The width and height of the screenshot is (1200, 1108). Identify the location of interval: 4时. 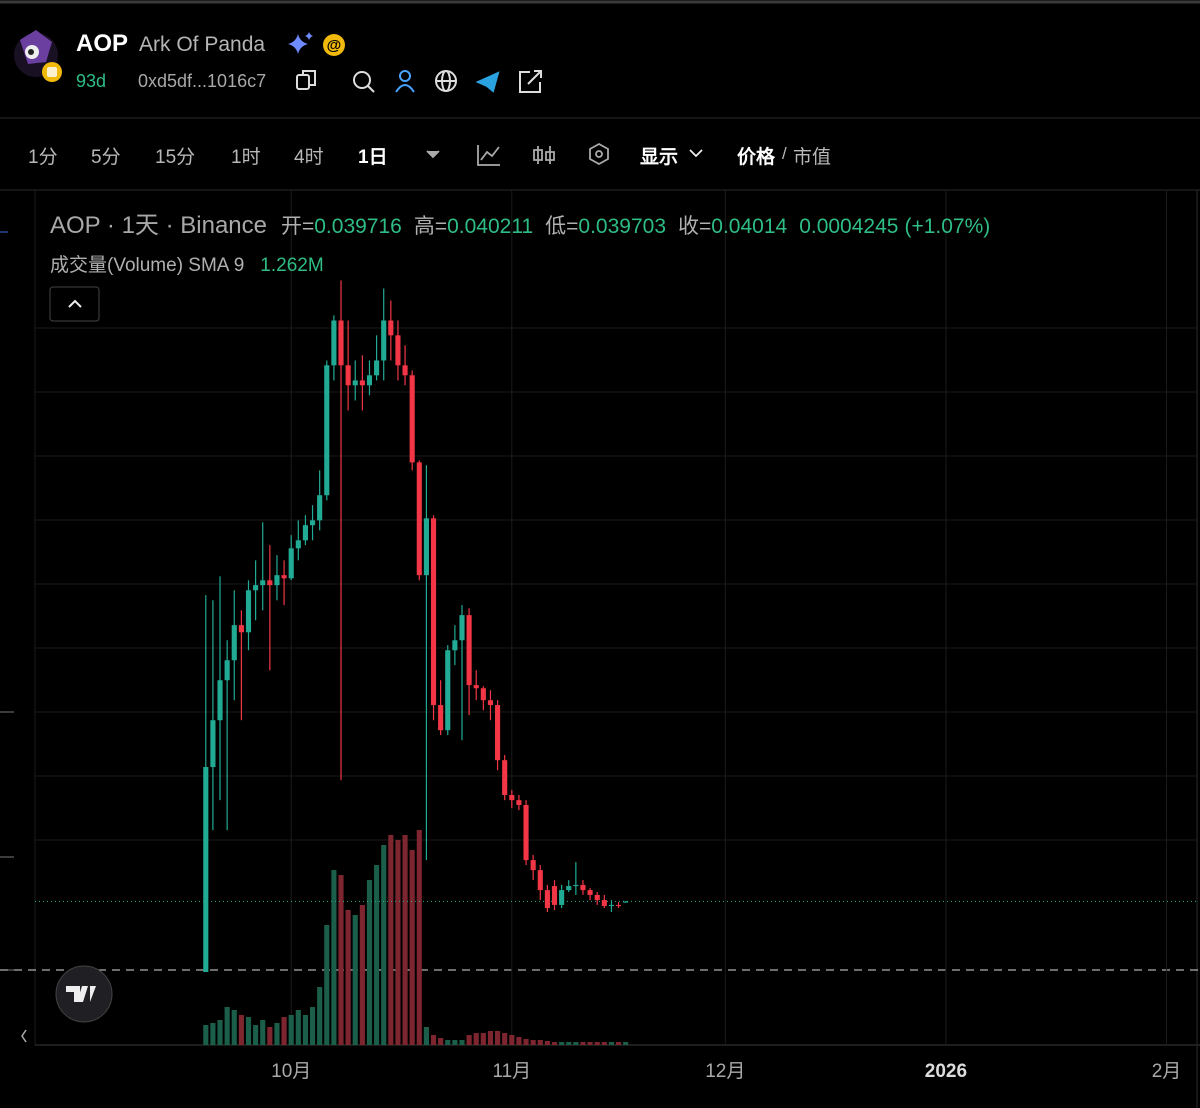
(309, 157).